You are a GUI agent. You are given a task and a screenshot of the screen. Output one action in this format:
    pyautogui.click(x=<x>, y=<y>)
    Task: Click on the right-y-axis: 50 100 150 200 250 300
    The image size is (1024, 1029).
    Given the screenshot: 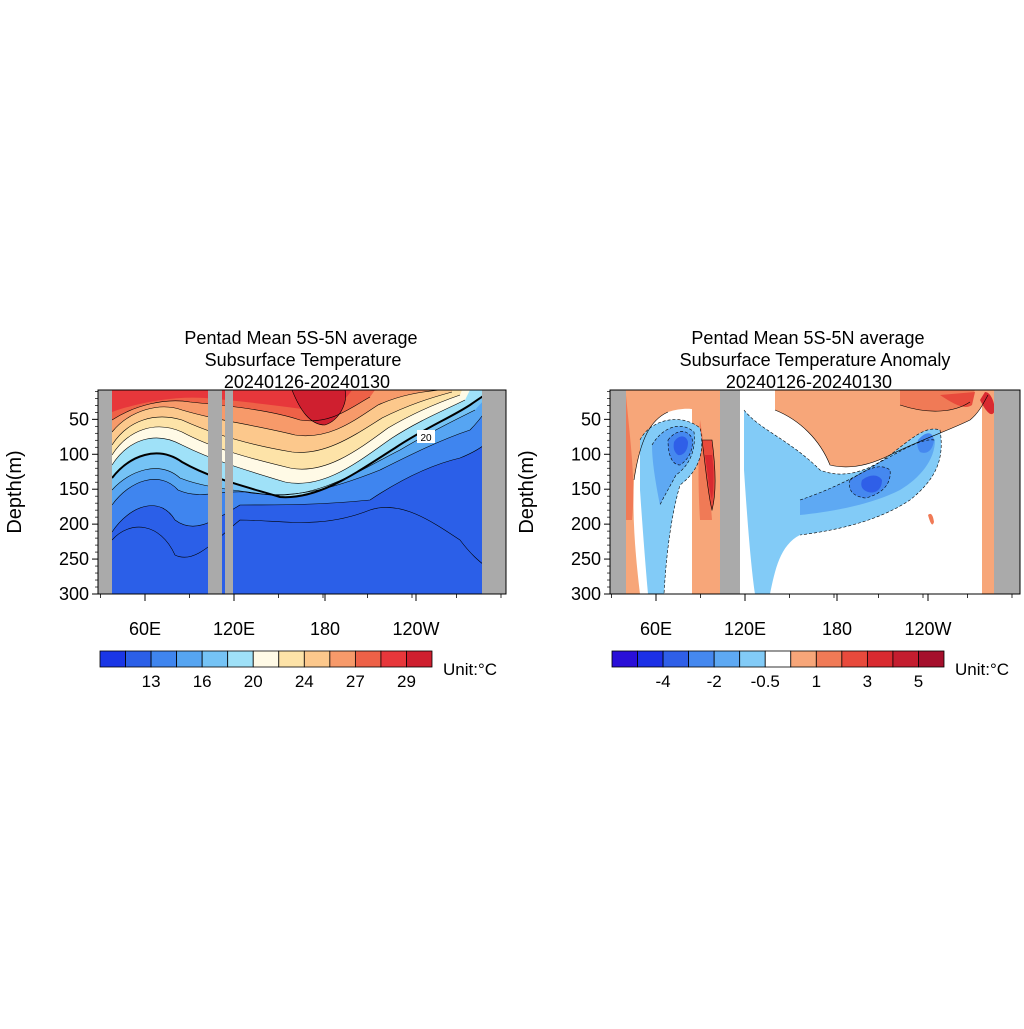 What is the action you would take?
    pyautogui.click(x=590, y=497)
    